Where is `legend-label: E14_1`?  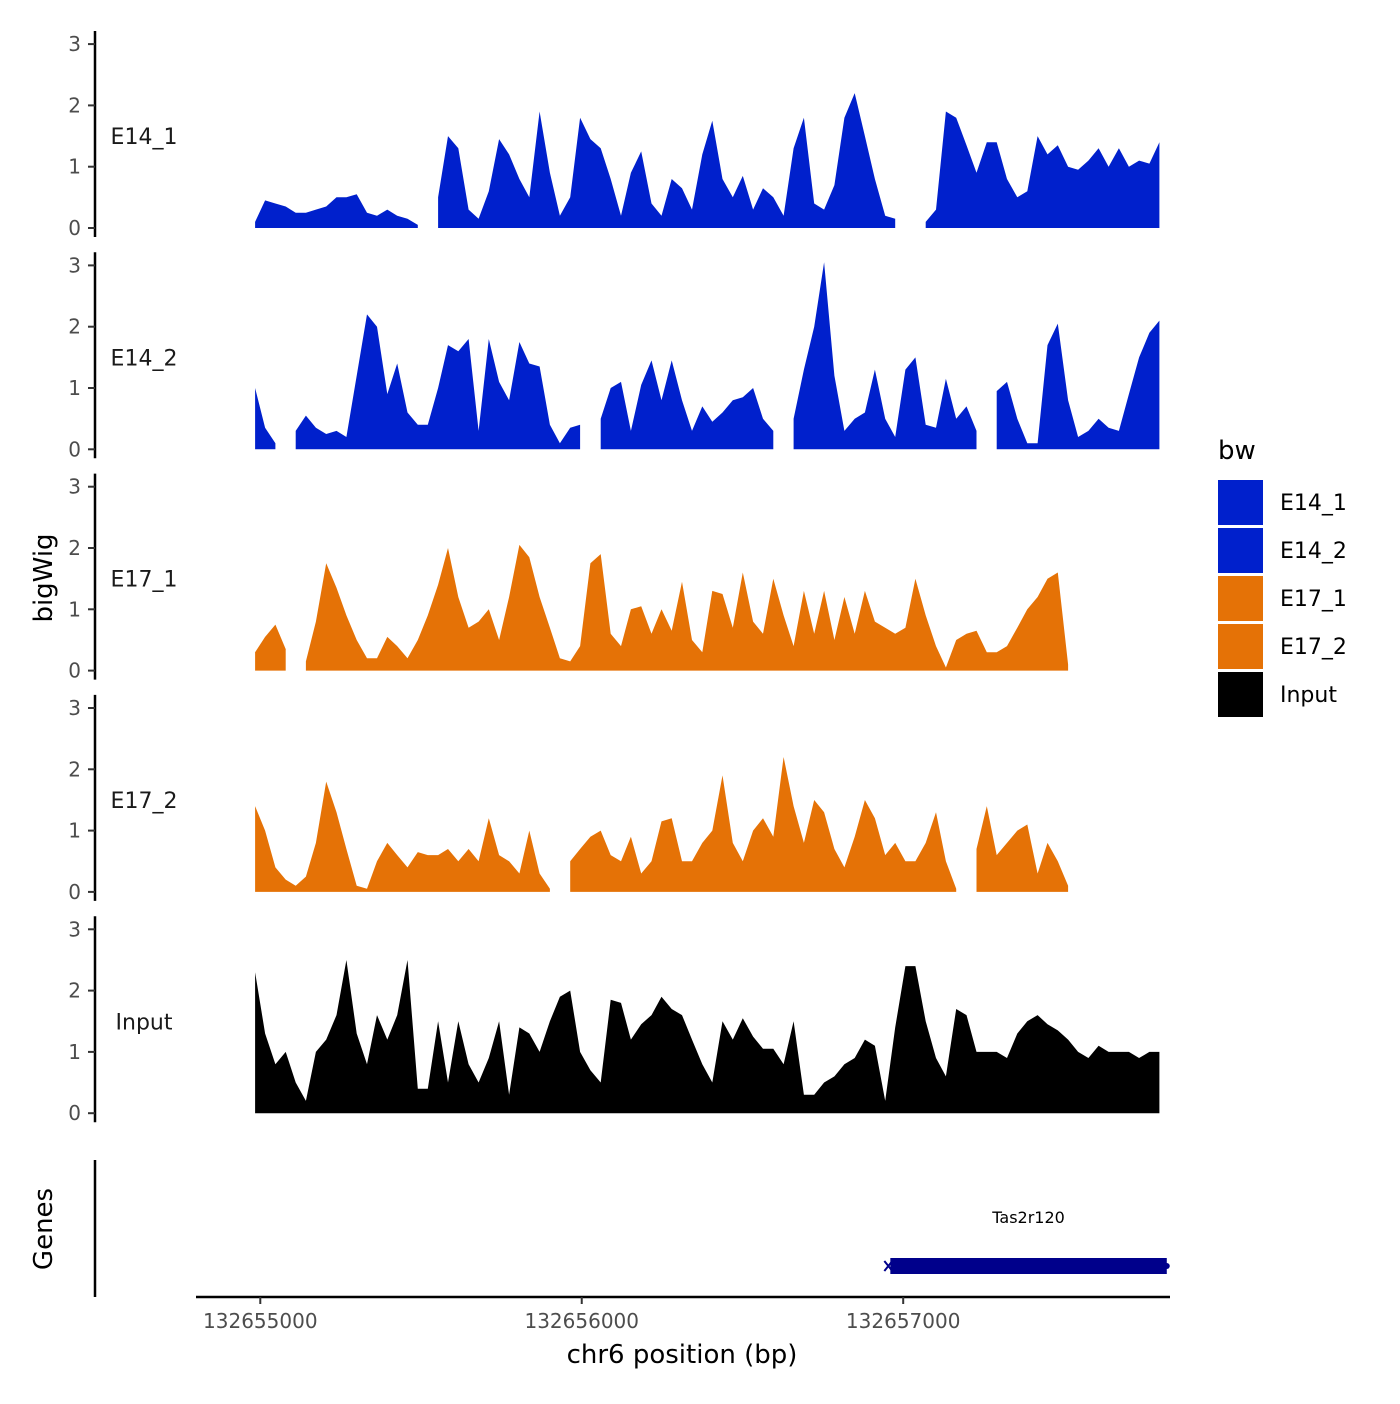 legend-label: E14_1 is located at coordinates (1313, 503).